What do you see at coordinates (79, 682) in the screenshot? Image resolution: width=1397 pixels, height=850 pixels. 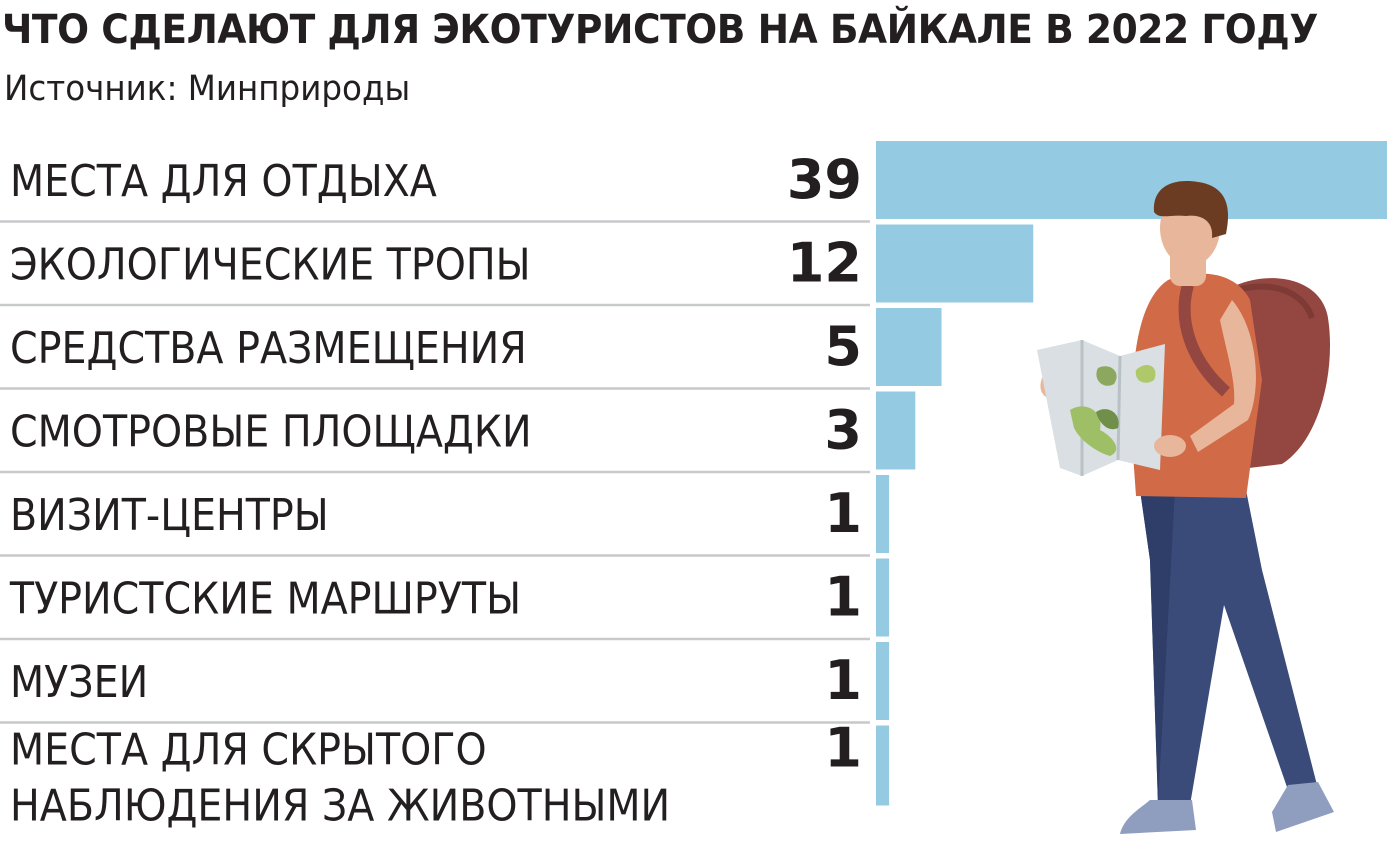 I see `category-label: МУЗЕИ` at bounding box center [79, 682].